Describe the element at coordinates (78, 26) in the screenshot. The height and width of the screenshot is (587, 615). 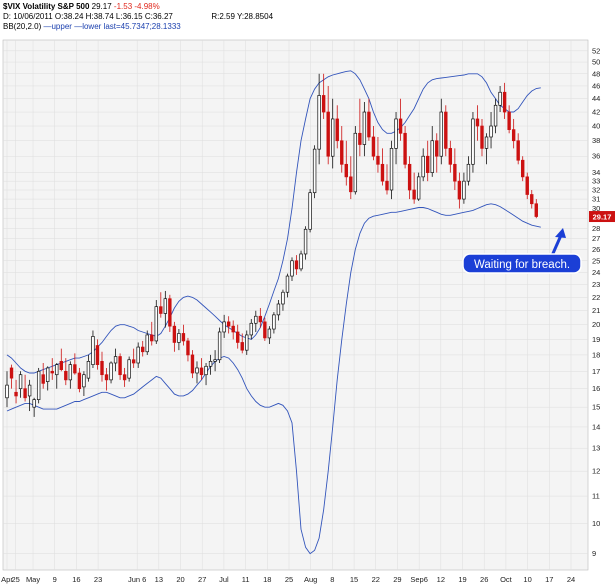
I see `bb-lower-legend-icon: —` at that location.